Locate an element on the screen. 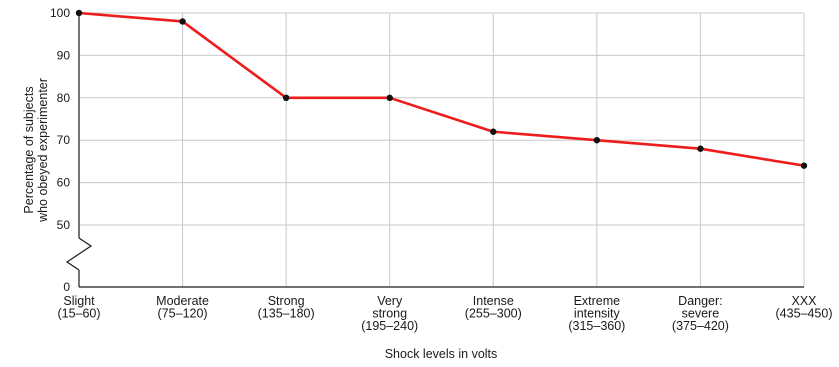  x-category-label-5: Intense (255–300) is located at coordinates (493, 307).